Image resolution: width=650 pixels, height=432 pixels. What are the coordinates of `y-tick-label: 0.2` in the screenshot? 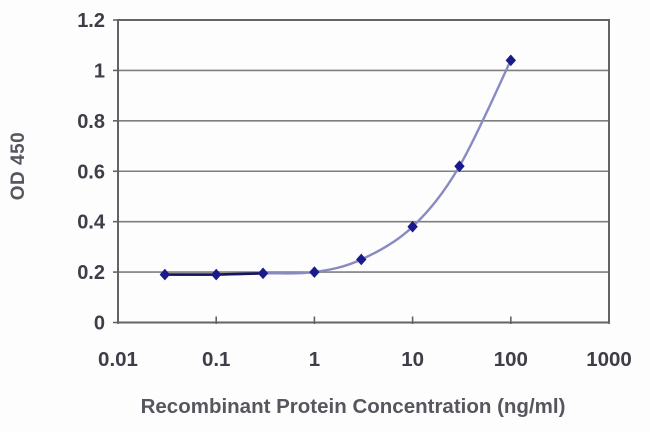 It's located at (91, 273).